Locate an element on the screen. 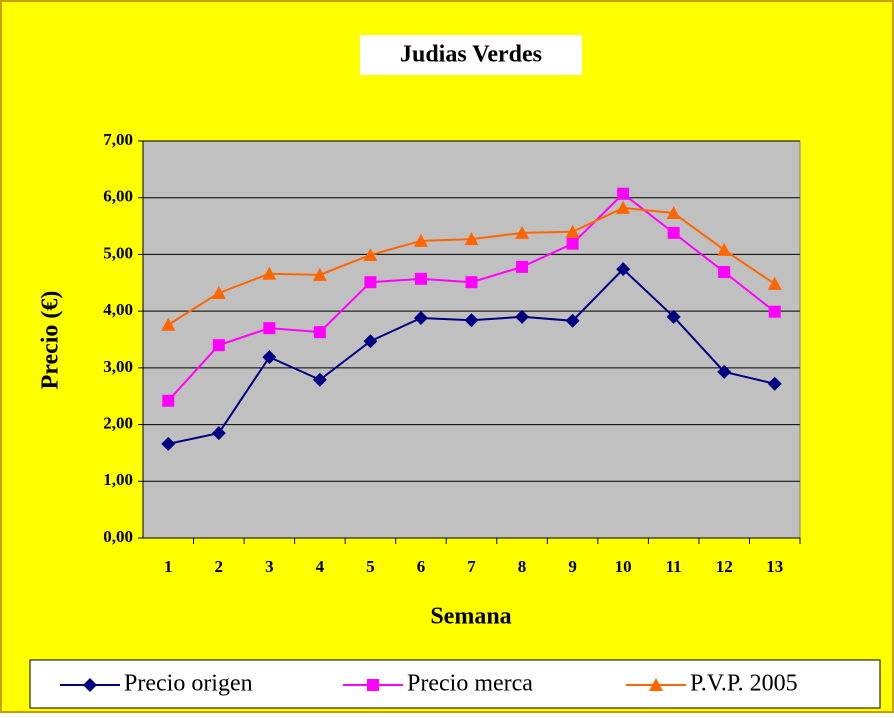  x-tick-label: 9 is located at coordinates (572, 566).